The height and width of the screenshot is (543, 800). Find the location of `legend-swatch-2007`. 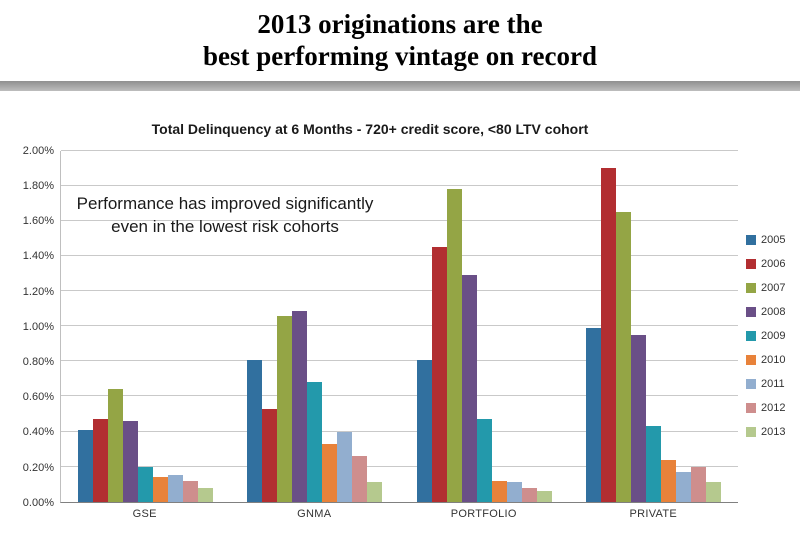

legend-swatch-2007 is located at coordinates (751, 287).